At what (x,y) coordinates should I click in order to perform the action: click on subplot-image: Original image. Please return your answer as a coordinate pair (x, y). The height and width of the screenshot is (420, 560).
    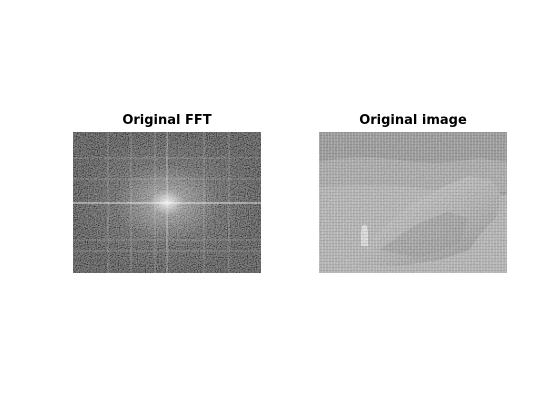
    Looking at the image, I should click on (413, 193).